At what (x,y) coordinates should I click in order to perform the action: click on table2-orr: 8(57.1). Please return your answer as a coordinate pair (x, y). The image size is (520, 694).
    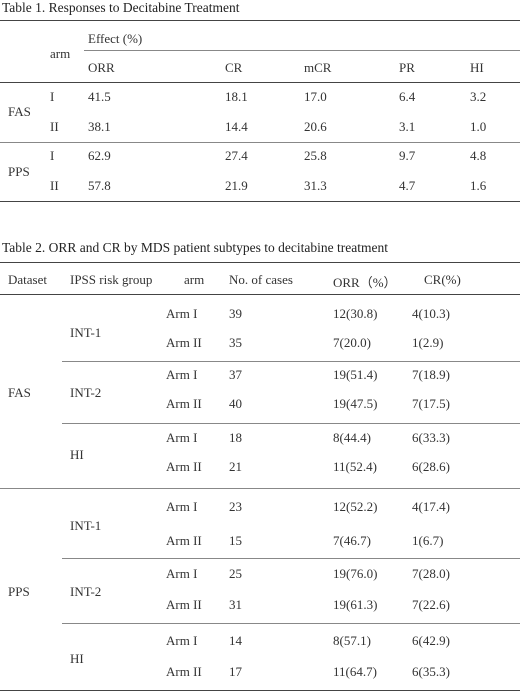
    Looking at the image, I should click on (352, 640).